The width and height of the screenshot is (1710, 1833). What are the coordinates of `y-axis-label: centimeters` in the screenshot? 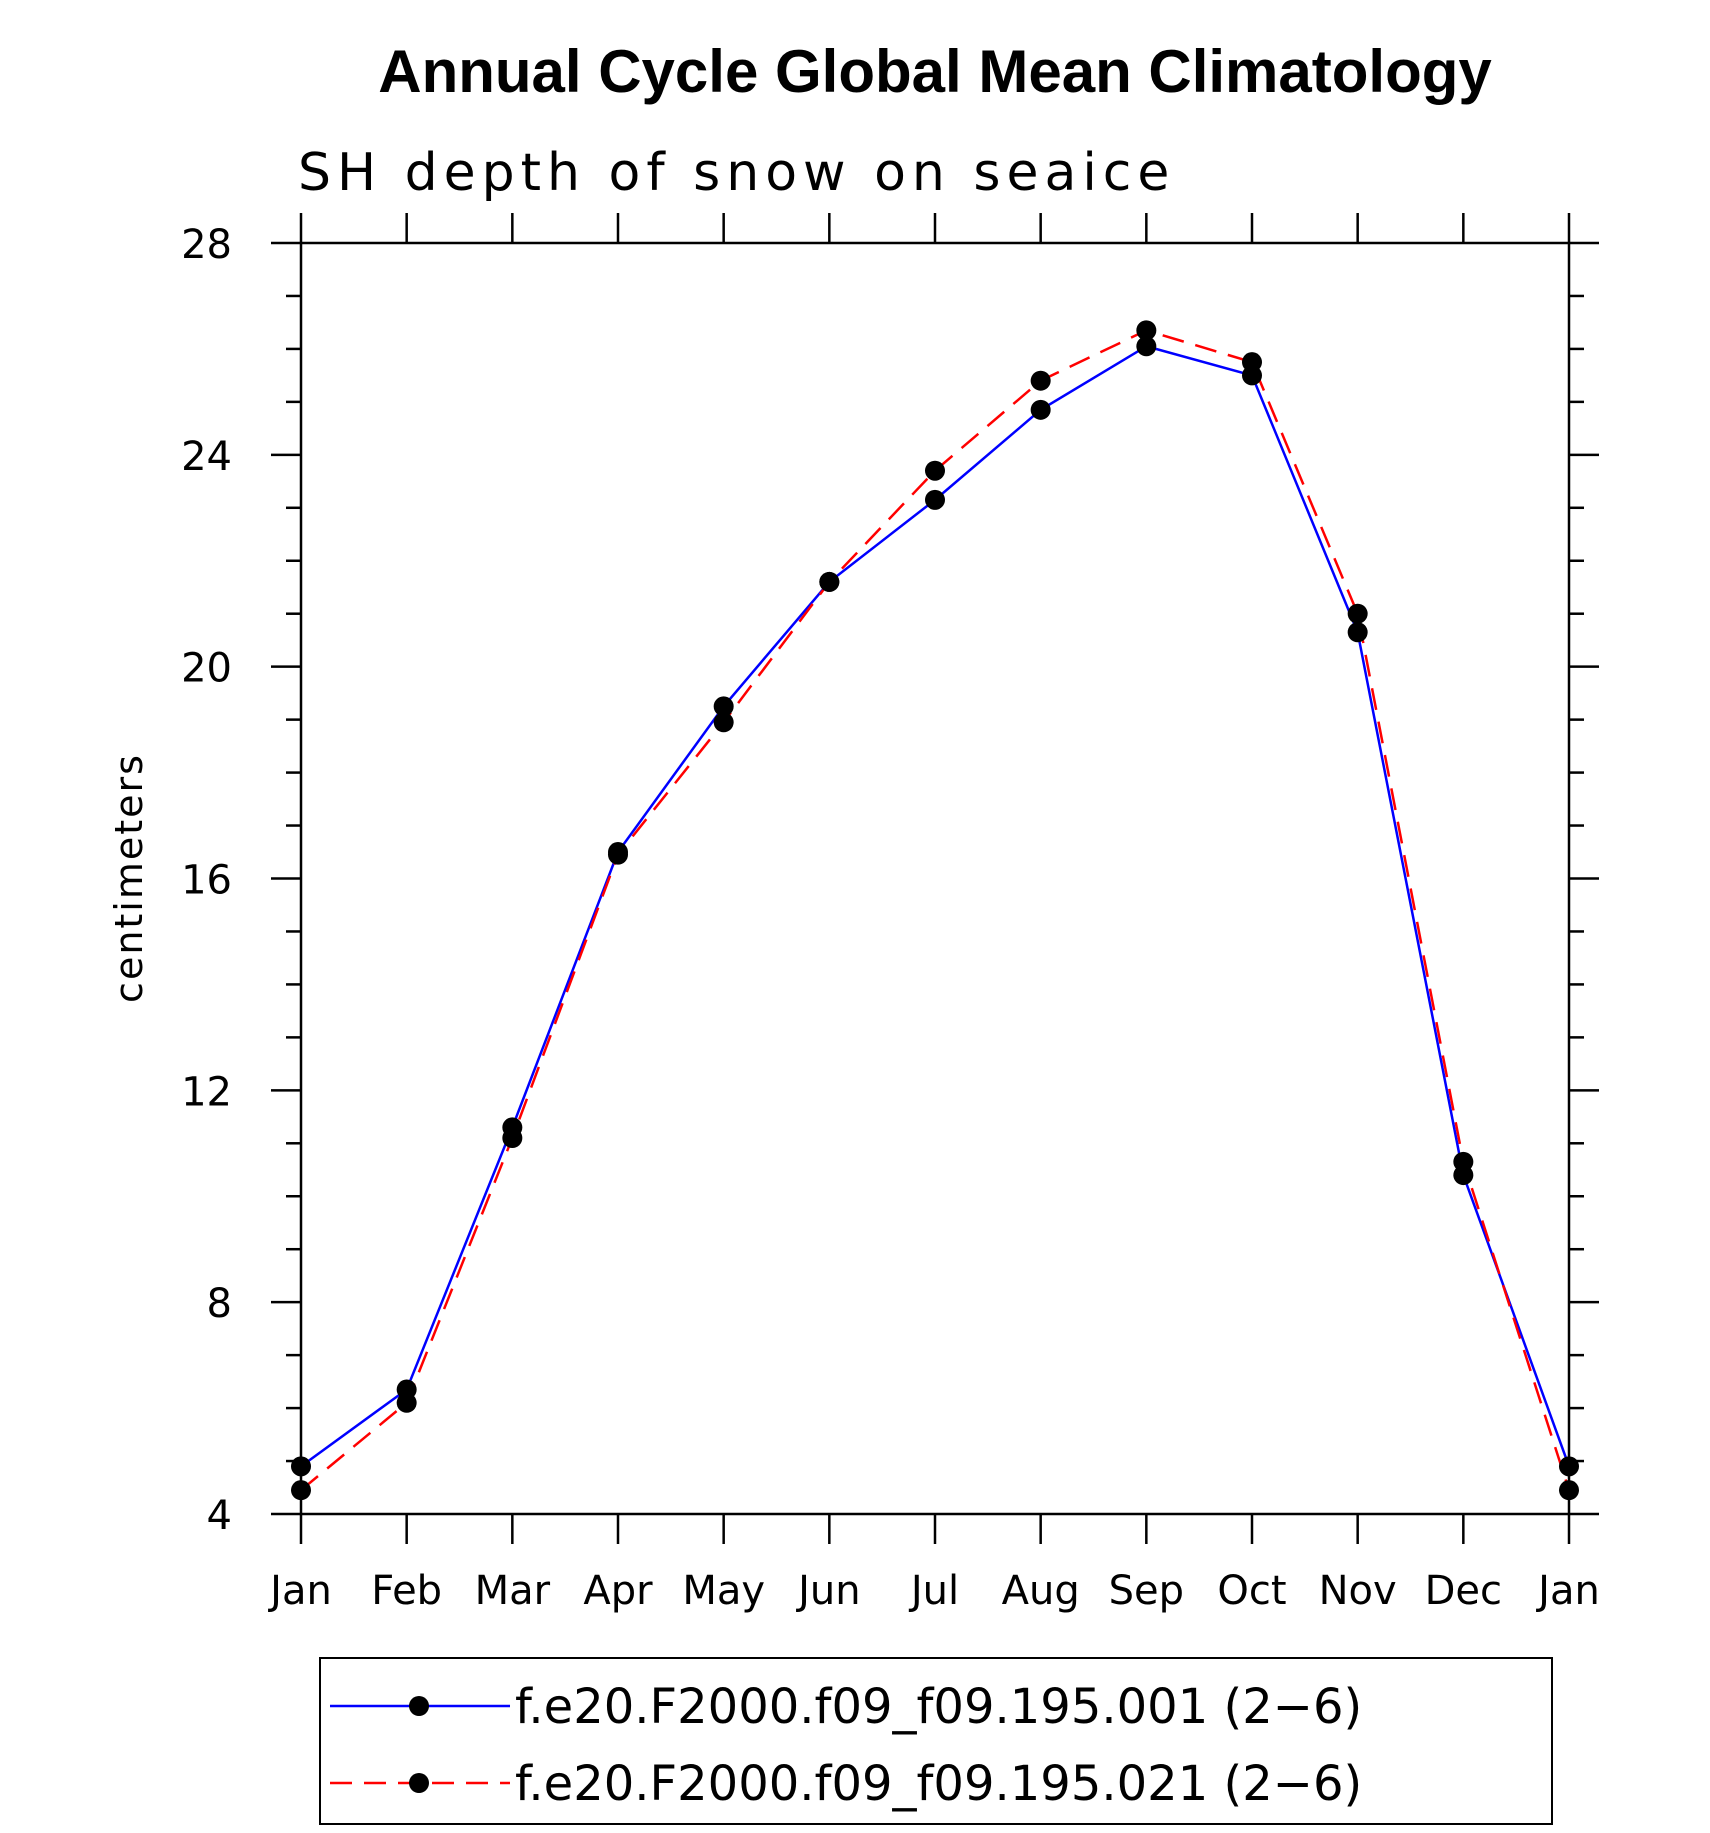 It's located at (129, 878).